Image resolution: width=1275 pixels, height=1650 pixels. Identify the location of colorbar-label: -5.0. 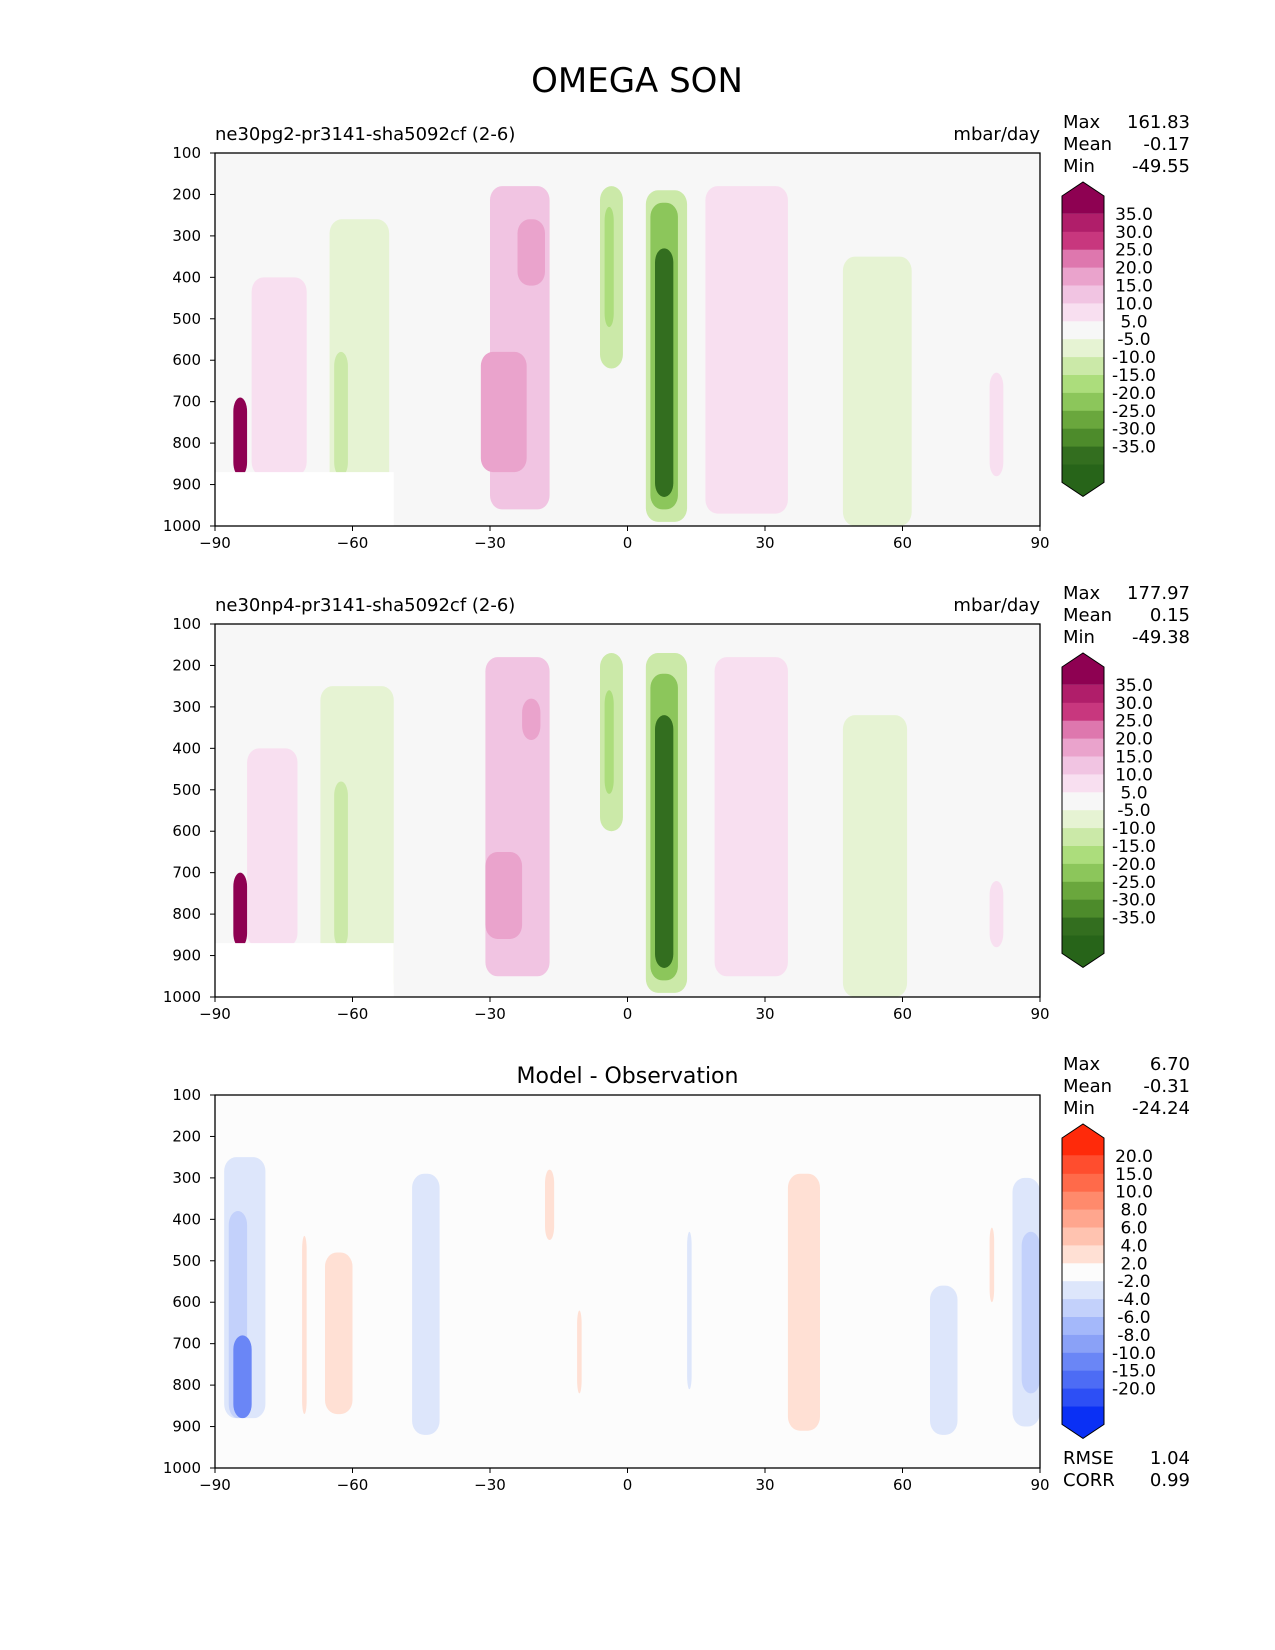
(1133, 811).